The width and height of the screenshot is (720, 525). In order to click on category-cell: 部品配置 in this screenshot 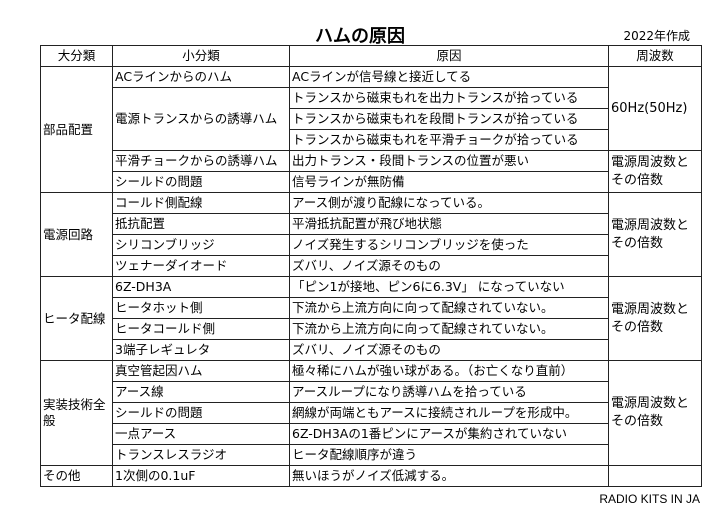, I will do `click(76, 129)`.